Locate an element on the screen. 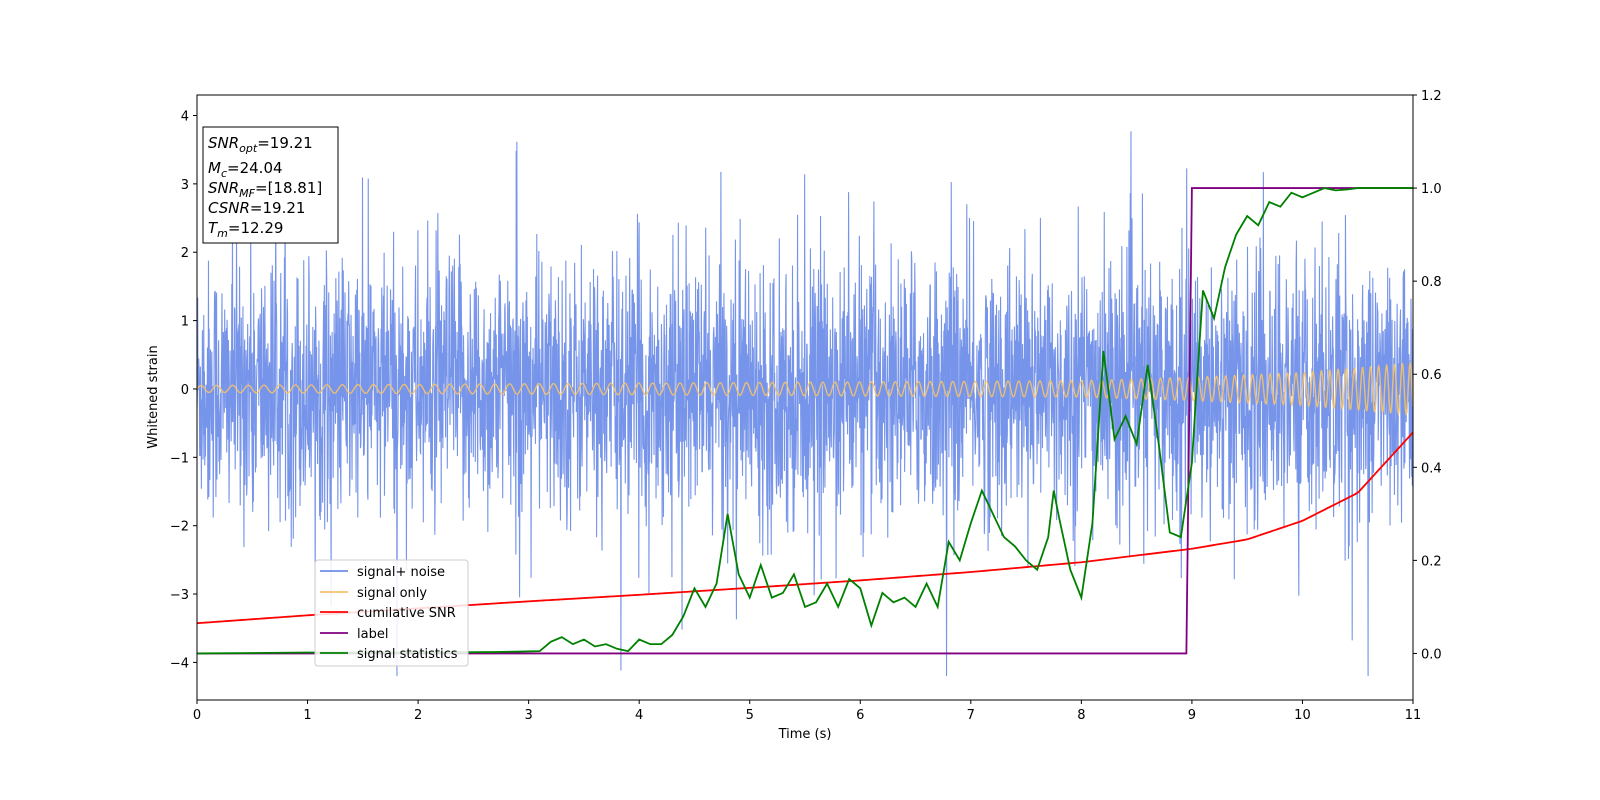 Image resolution: width=1600 pixels, height=800 pixels. y-left-tick-label: 4 is located at coordinates (185, 117).